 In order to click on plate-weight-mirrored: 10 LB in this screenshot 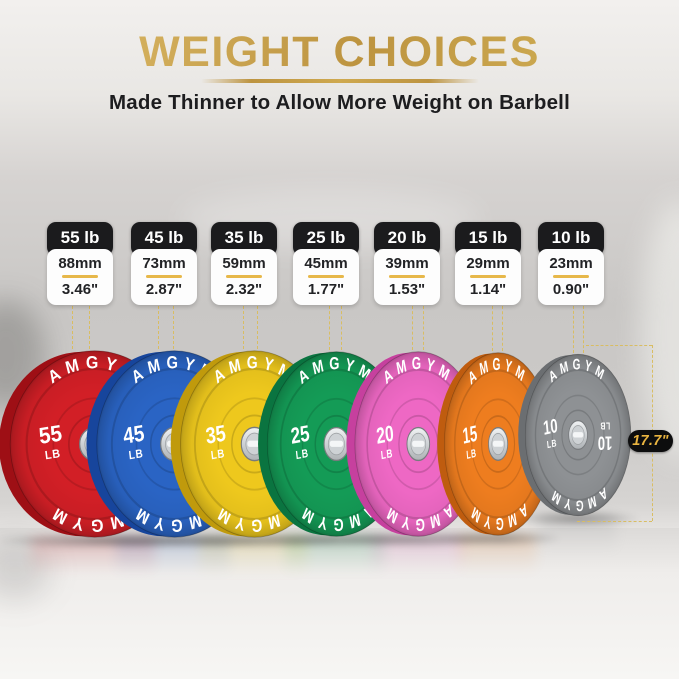, I will do `click(605, 437)`.